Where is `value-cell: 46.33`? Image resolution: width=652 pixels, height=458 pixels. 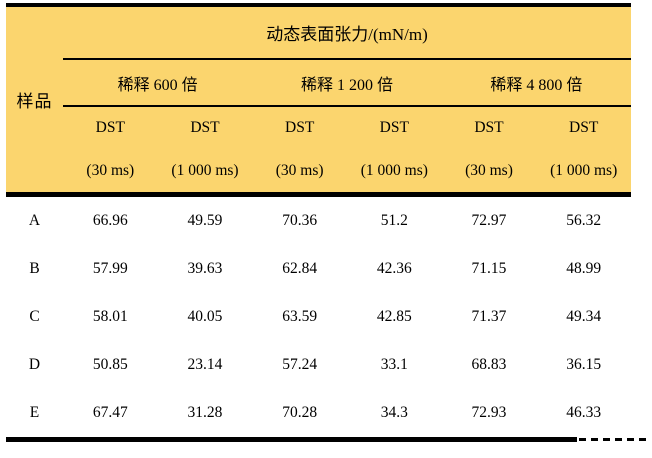
value-cell: 46.33 is located at coordinates (584, 412).